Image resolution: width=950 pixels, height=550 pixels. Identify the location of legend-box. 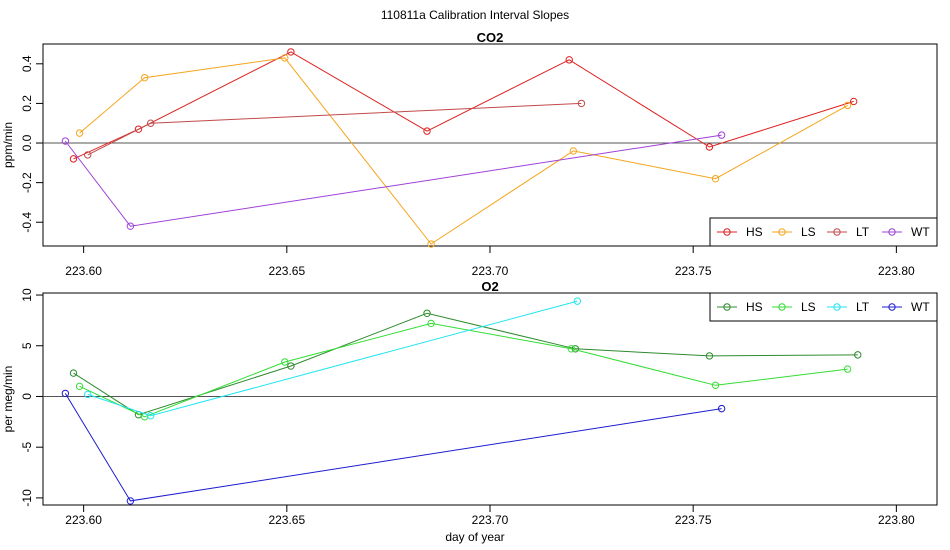
(823, 232).